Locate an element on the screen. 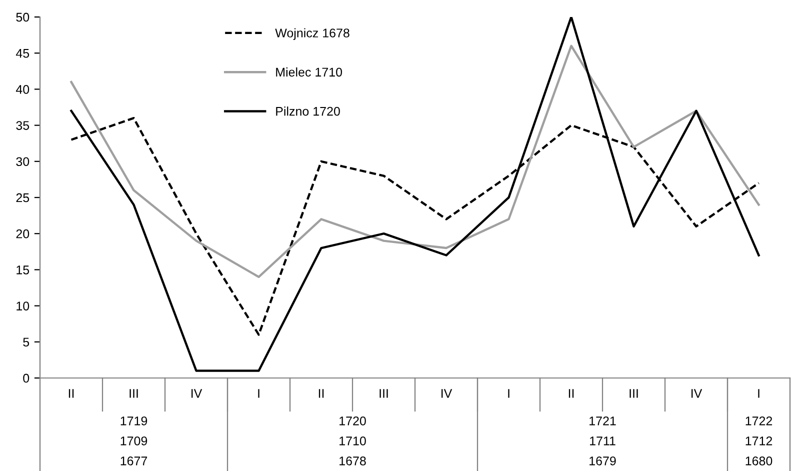  text: 1677 is located at coordinates (134, 461).